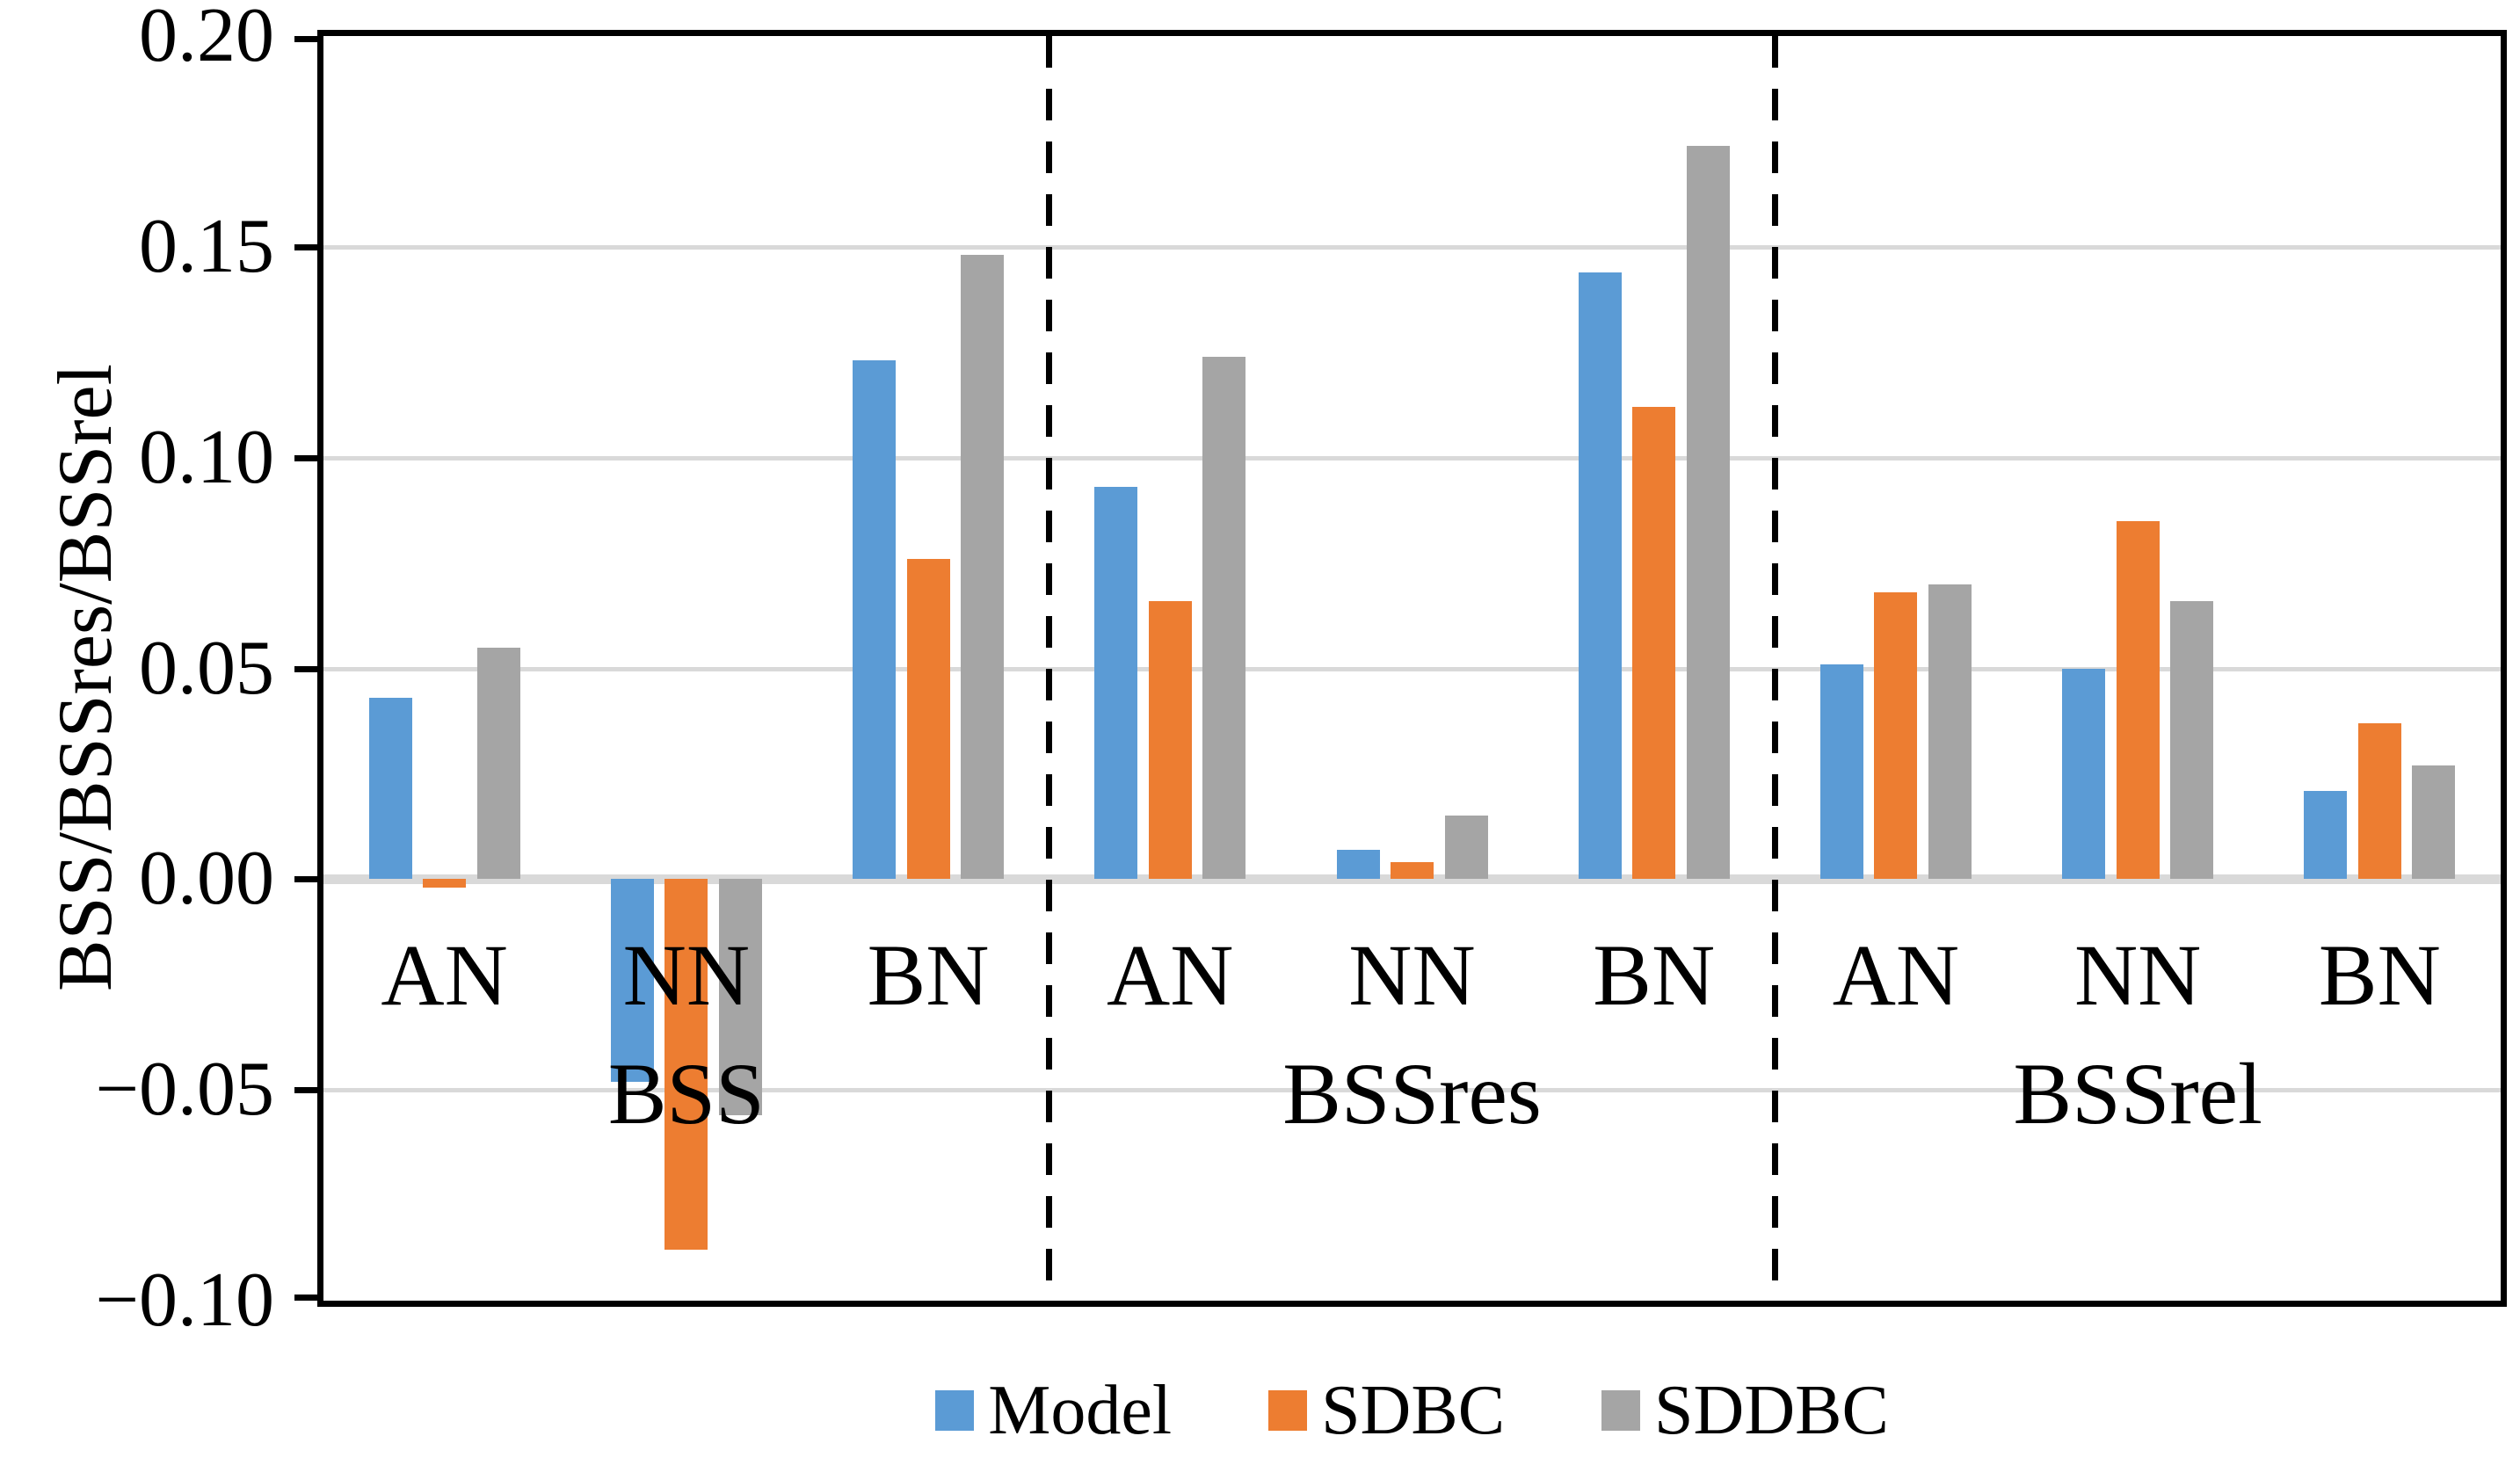 Image resolution: width=2520 pixels, height=1465 pixels. Describe the element at coordinates (955, 1410) in the screenshot. I see `legend-swatch-model` at that location.